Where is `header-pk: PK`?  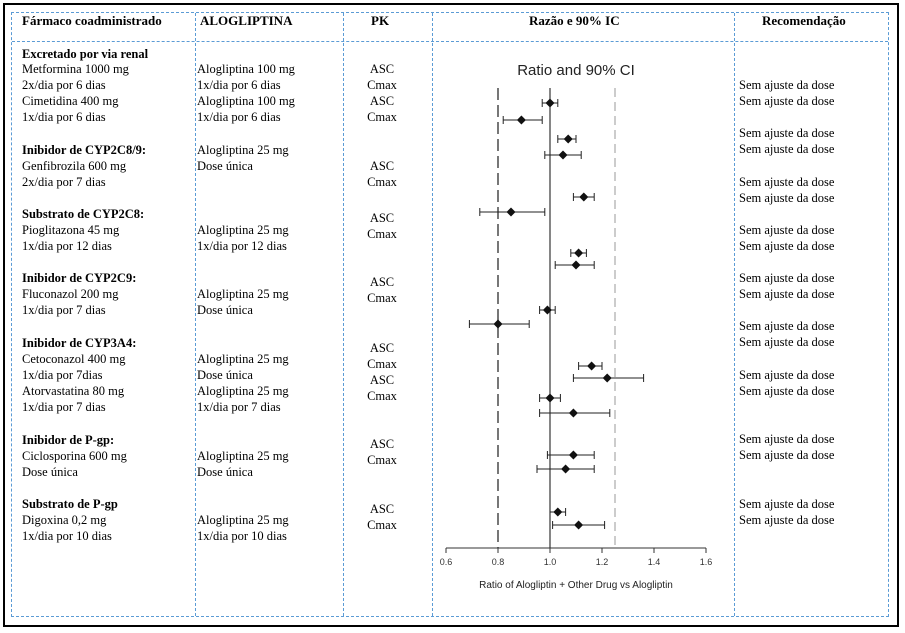 header-pk: PK is located at coordinates (380, 20).